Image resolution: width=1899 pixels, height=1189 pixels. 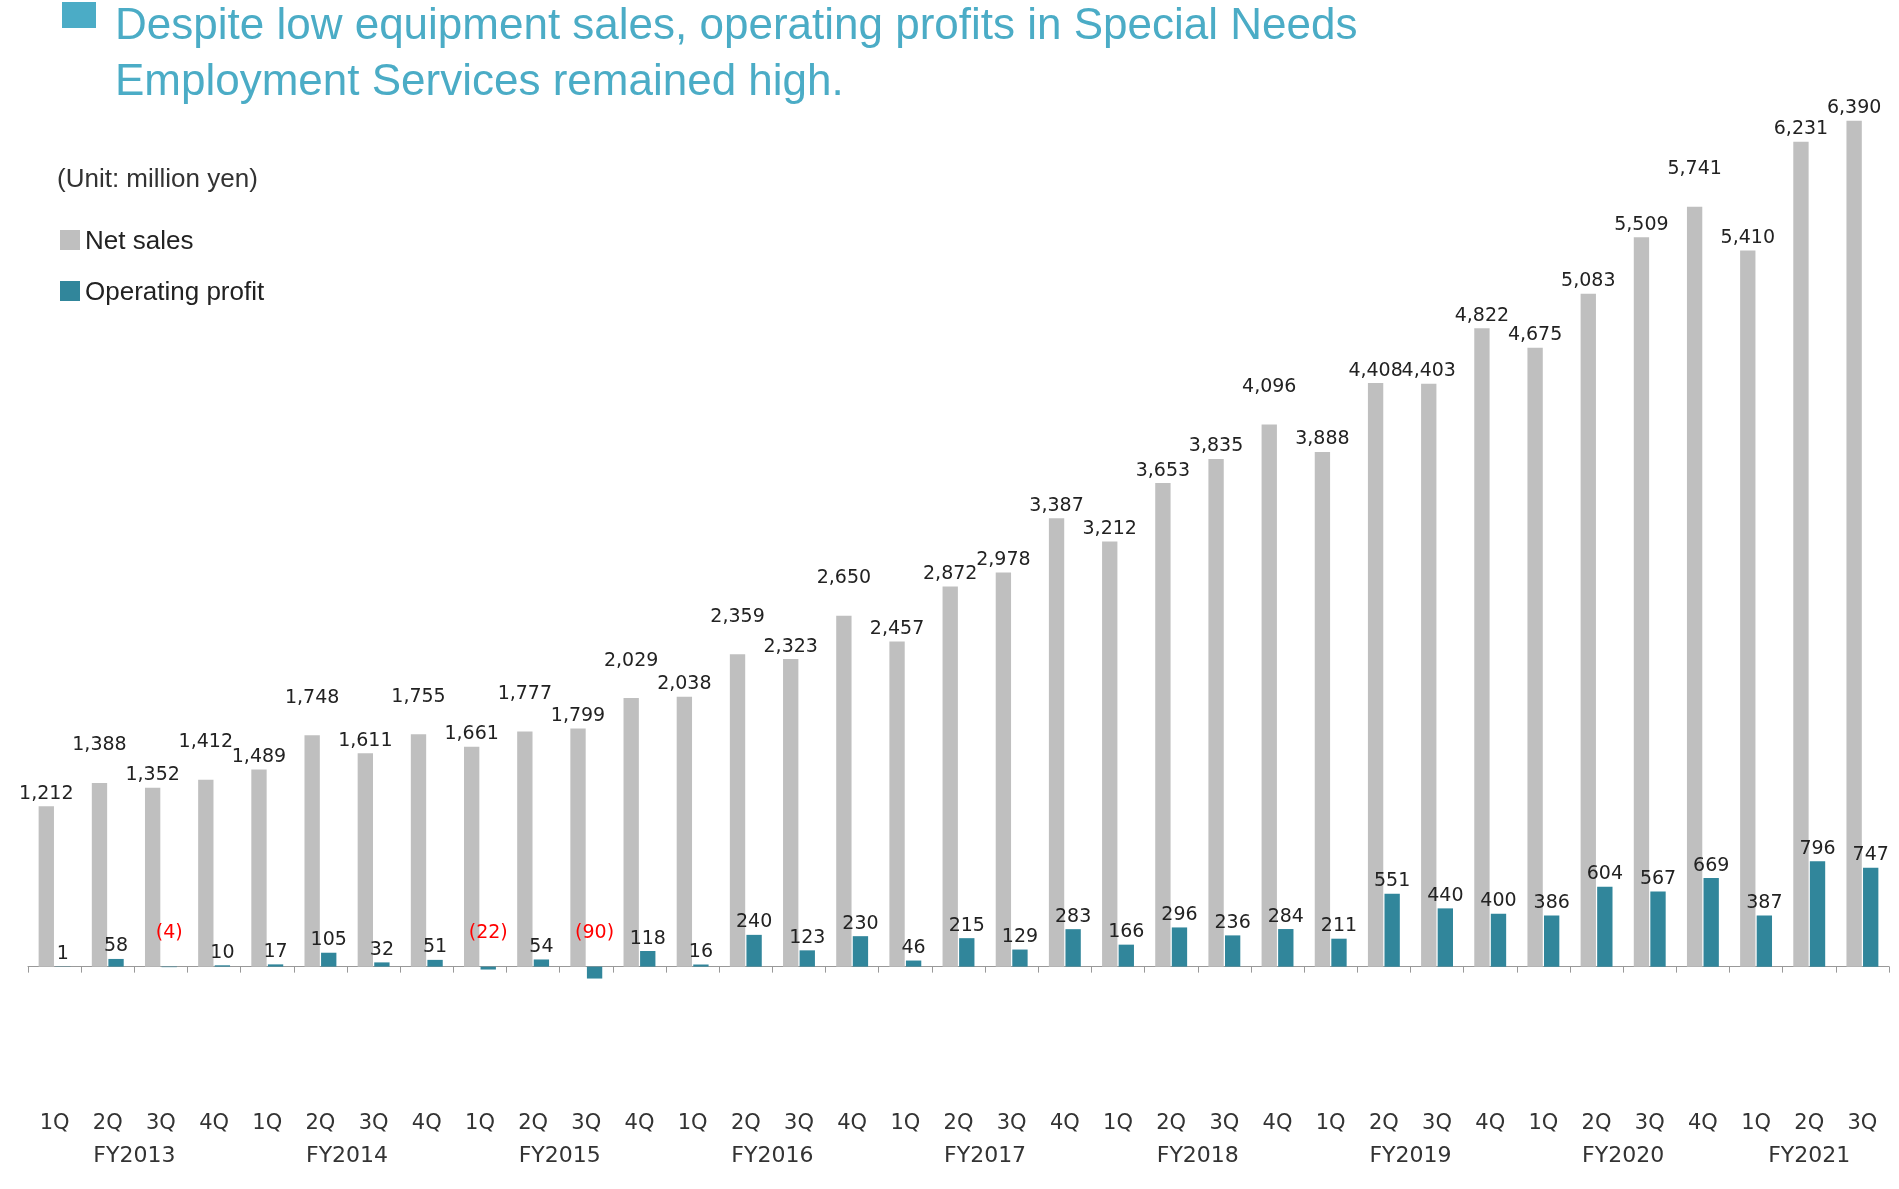 What do you see at coordinates (347, 1154) in the screenshot?
I see `text: FY2014` at bounding box center [347, 1154].